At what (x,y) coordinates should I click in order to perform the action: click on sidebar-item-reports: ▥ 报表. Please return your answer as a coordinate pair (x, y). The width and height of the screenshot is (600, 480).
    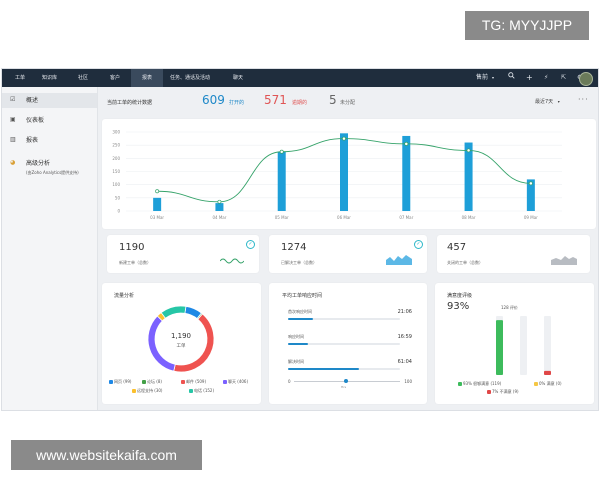
    Looking at the image, I should click on (49, 140).